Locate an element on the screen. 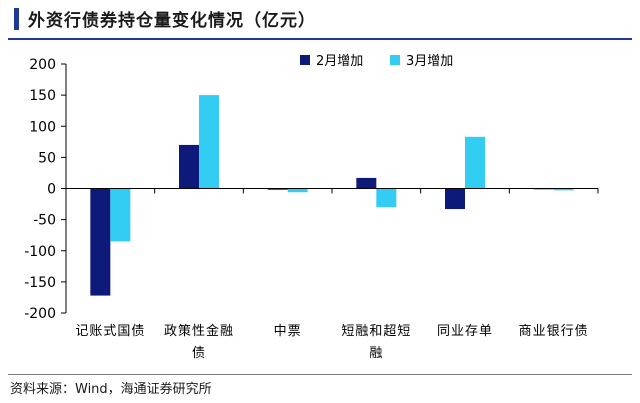 The image size is (640, 403). x-category-label: 同业存单 is located at coordinates (465, 331).